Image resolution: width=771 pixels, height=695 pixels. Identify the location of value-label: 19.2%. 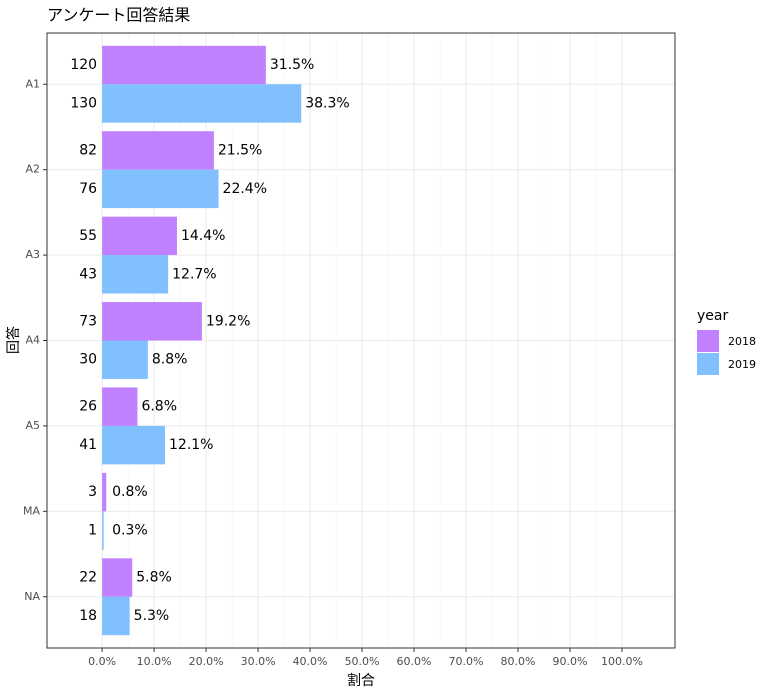
(228, 321).